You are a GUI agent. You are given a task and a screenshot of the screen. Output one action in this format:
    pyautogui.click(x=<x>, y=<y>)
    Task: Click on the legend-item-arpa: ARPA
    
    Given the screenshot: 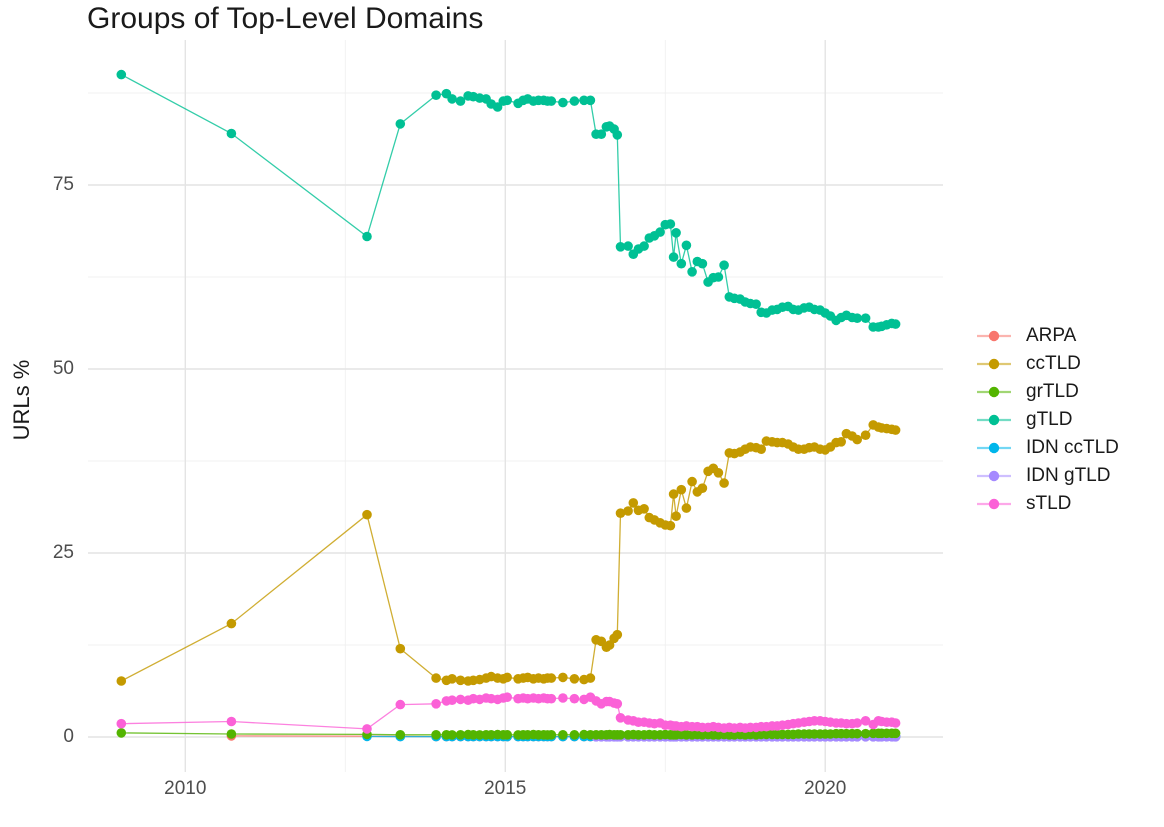 What is the action you would take?
    pyautogui.click(x=1047, y=336)
    